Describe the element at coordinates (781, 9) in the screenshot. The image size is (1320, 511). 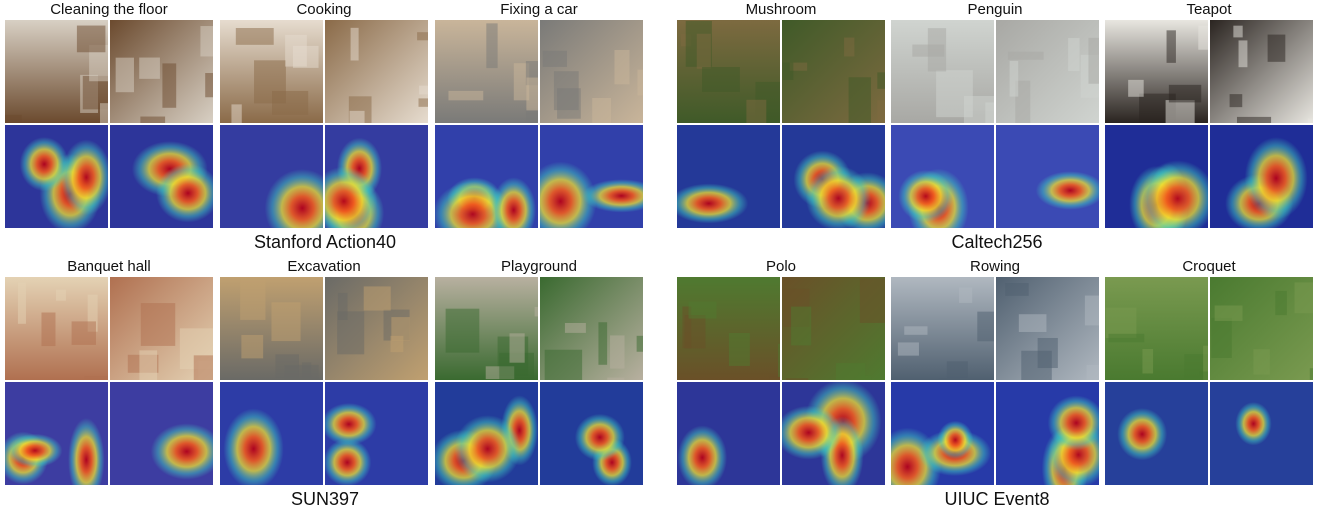
I see `class-label: Mushroom` at that location.